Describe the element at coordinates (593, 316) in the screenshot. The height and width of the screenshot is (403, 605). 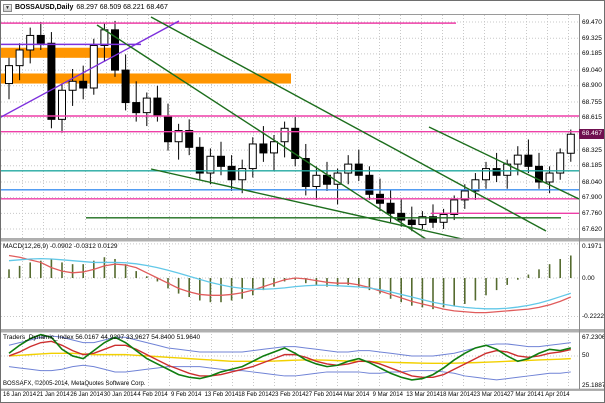
I see `macd-axis-label: -0.2222` at that location.